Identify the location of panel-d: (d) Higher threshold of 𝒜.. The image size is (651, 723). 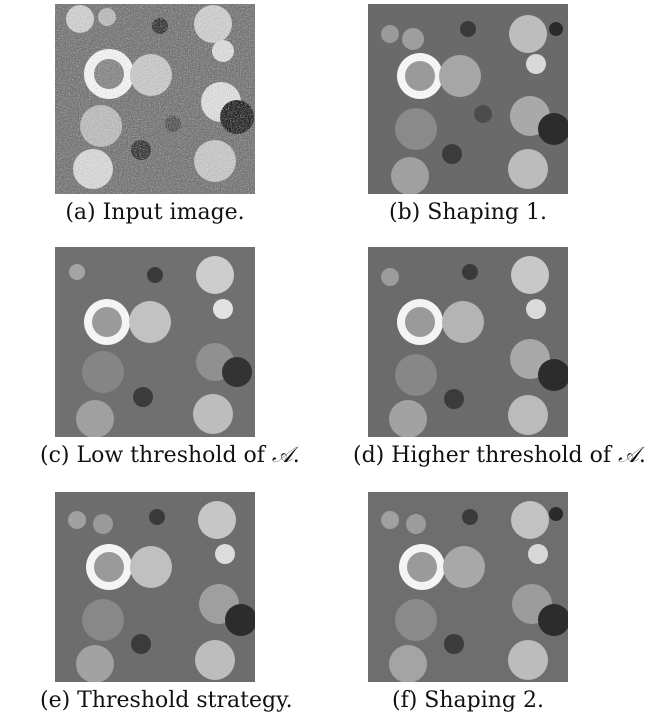
(499, 358).